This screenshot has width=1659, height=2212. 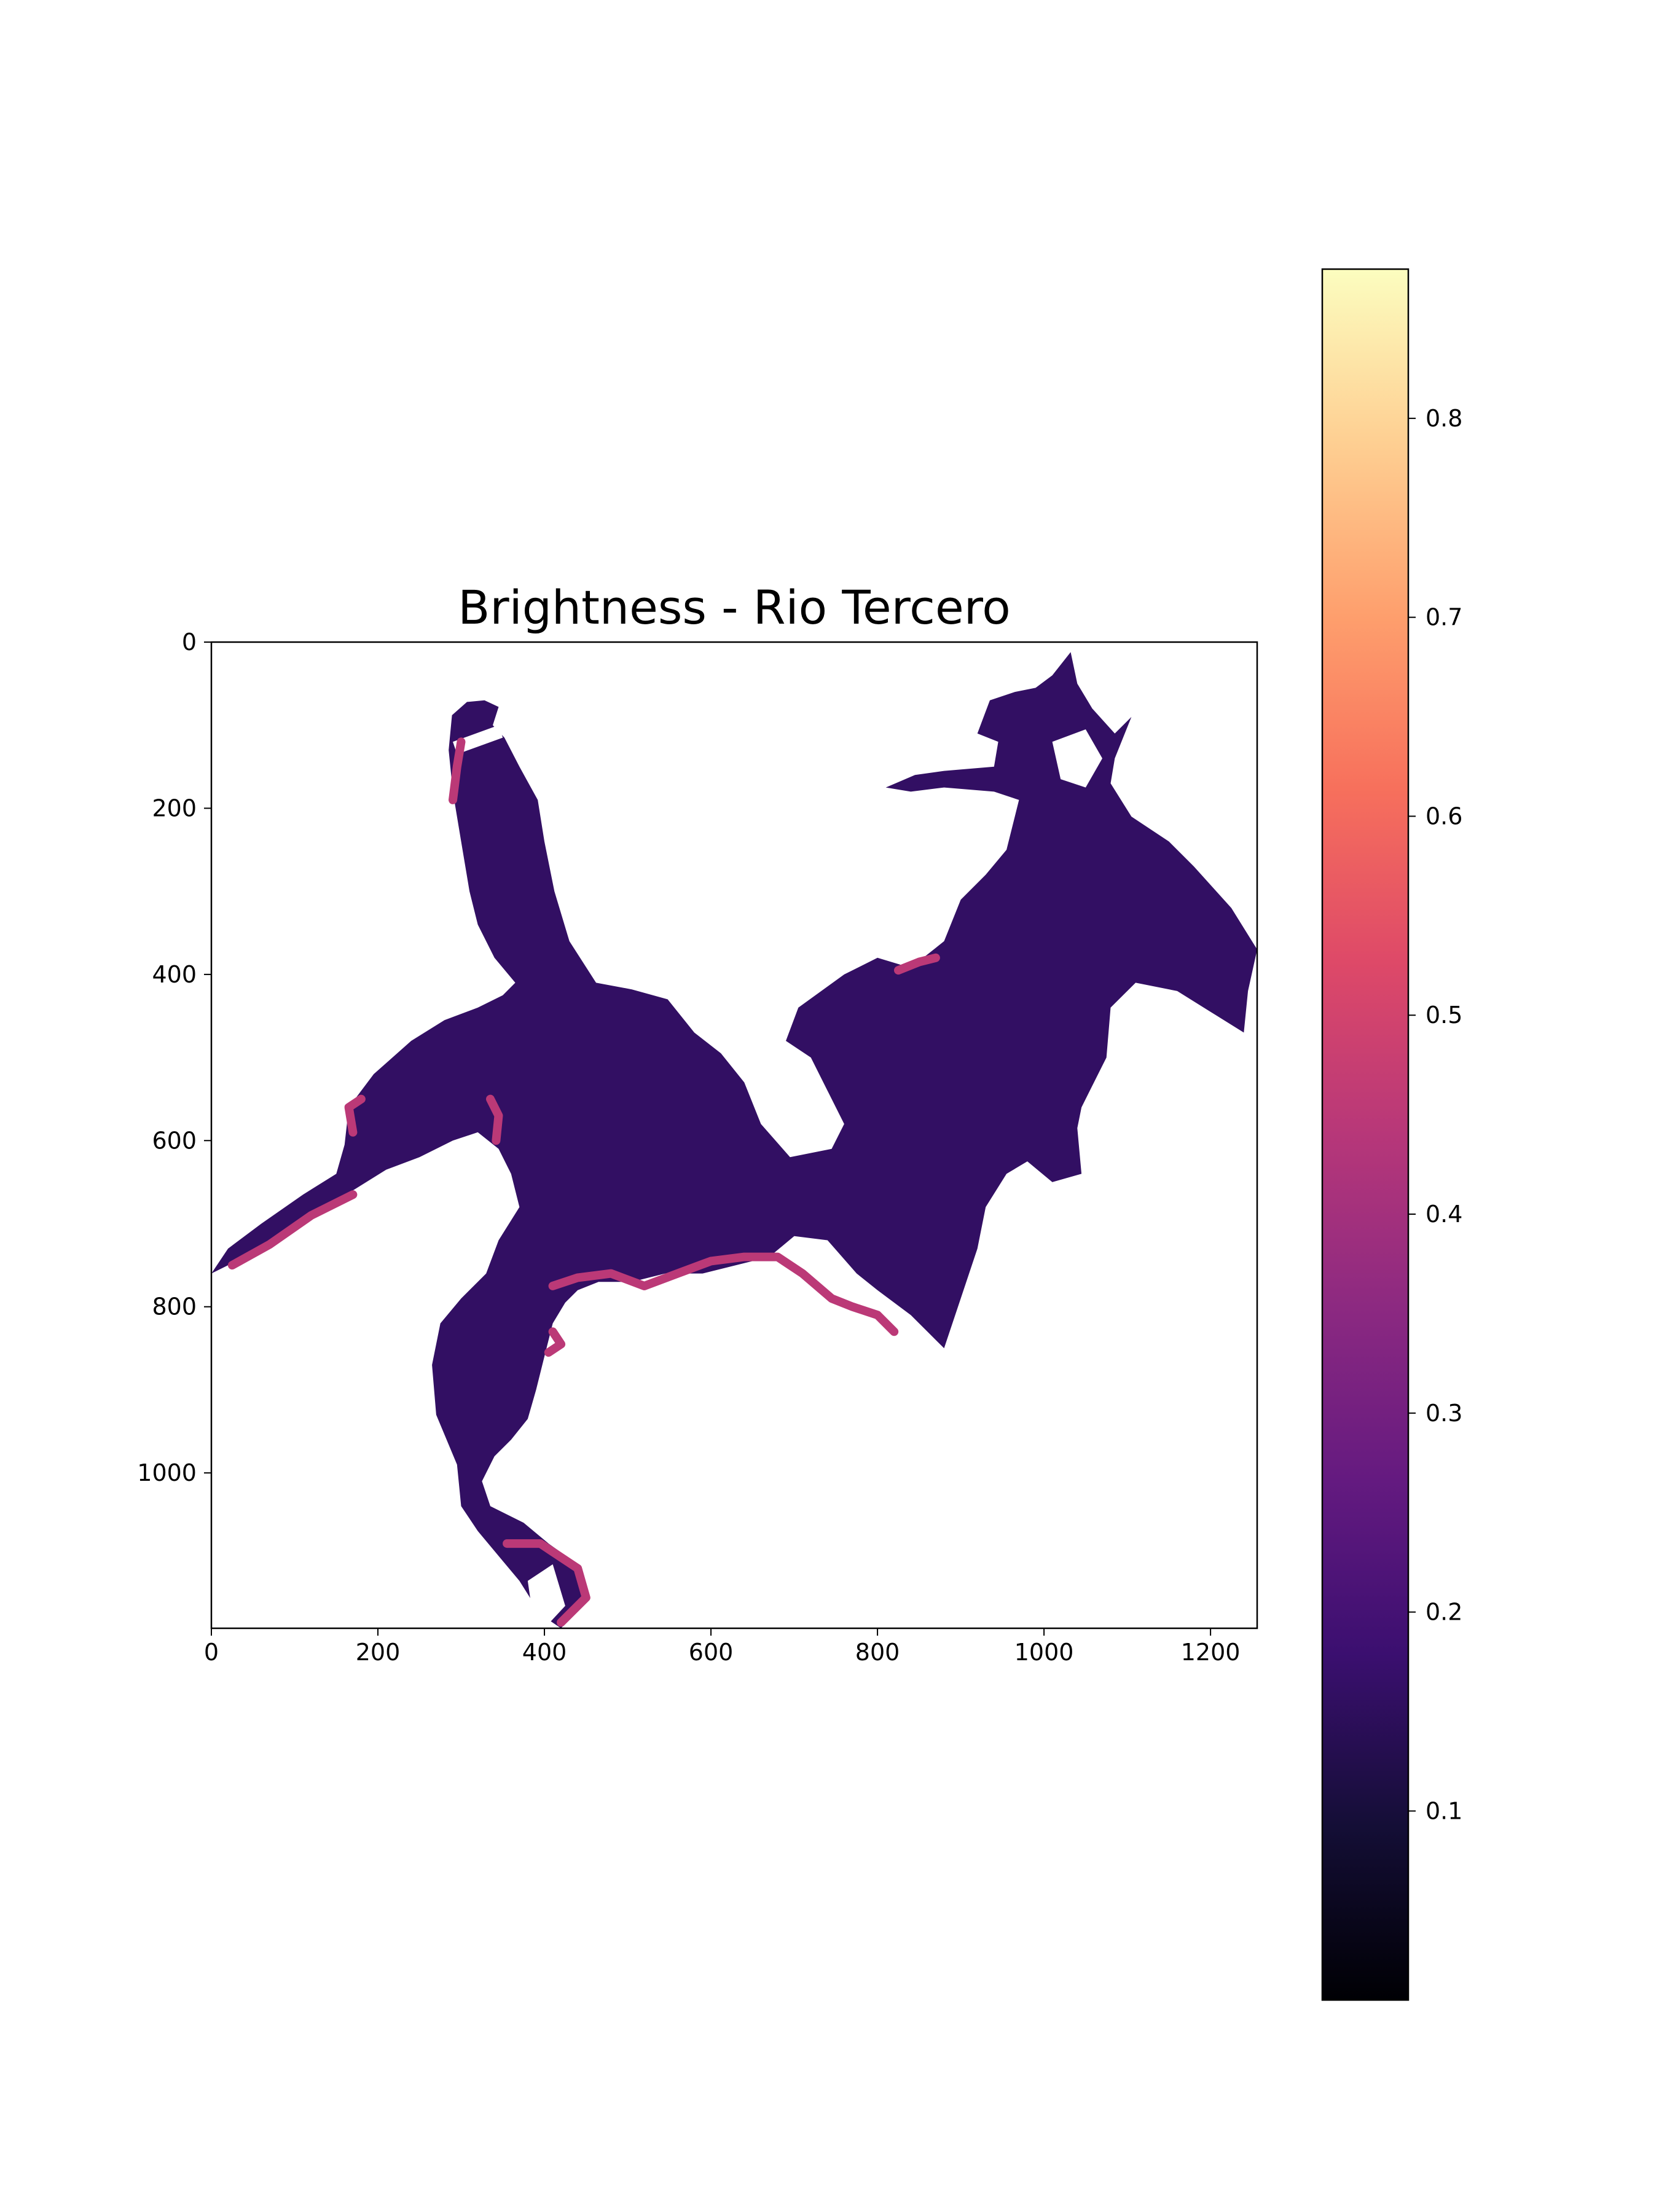 I want to click on colorbar-fill, so click(x=1365, y=1134).